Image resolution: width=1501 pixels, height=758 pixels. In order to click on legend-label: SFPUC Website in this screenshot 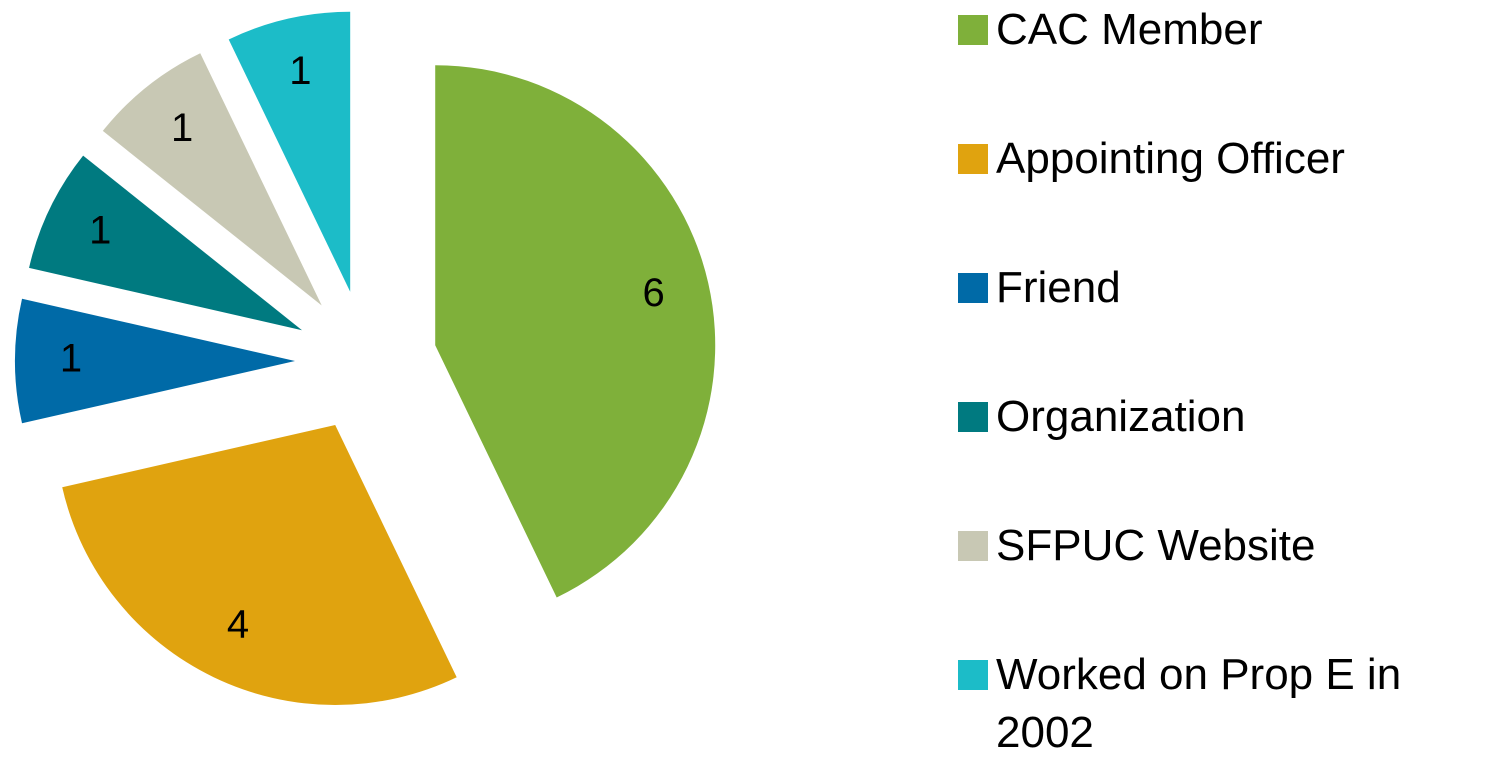, I will do `click(1156, 545)`.